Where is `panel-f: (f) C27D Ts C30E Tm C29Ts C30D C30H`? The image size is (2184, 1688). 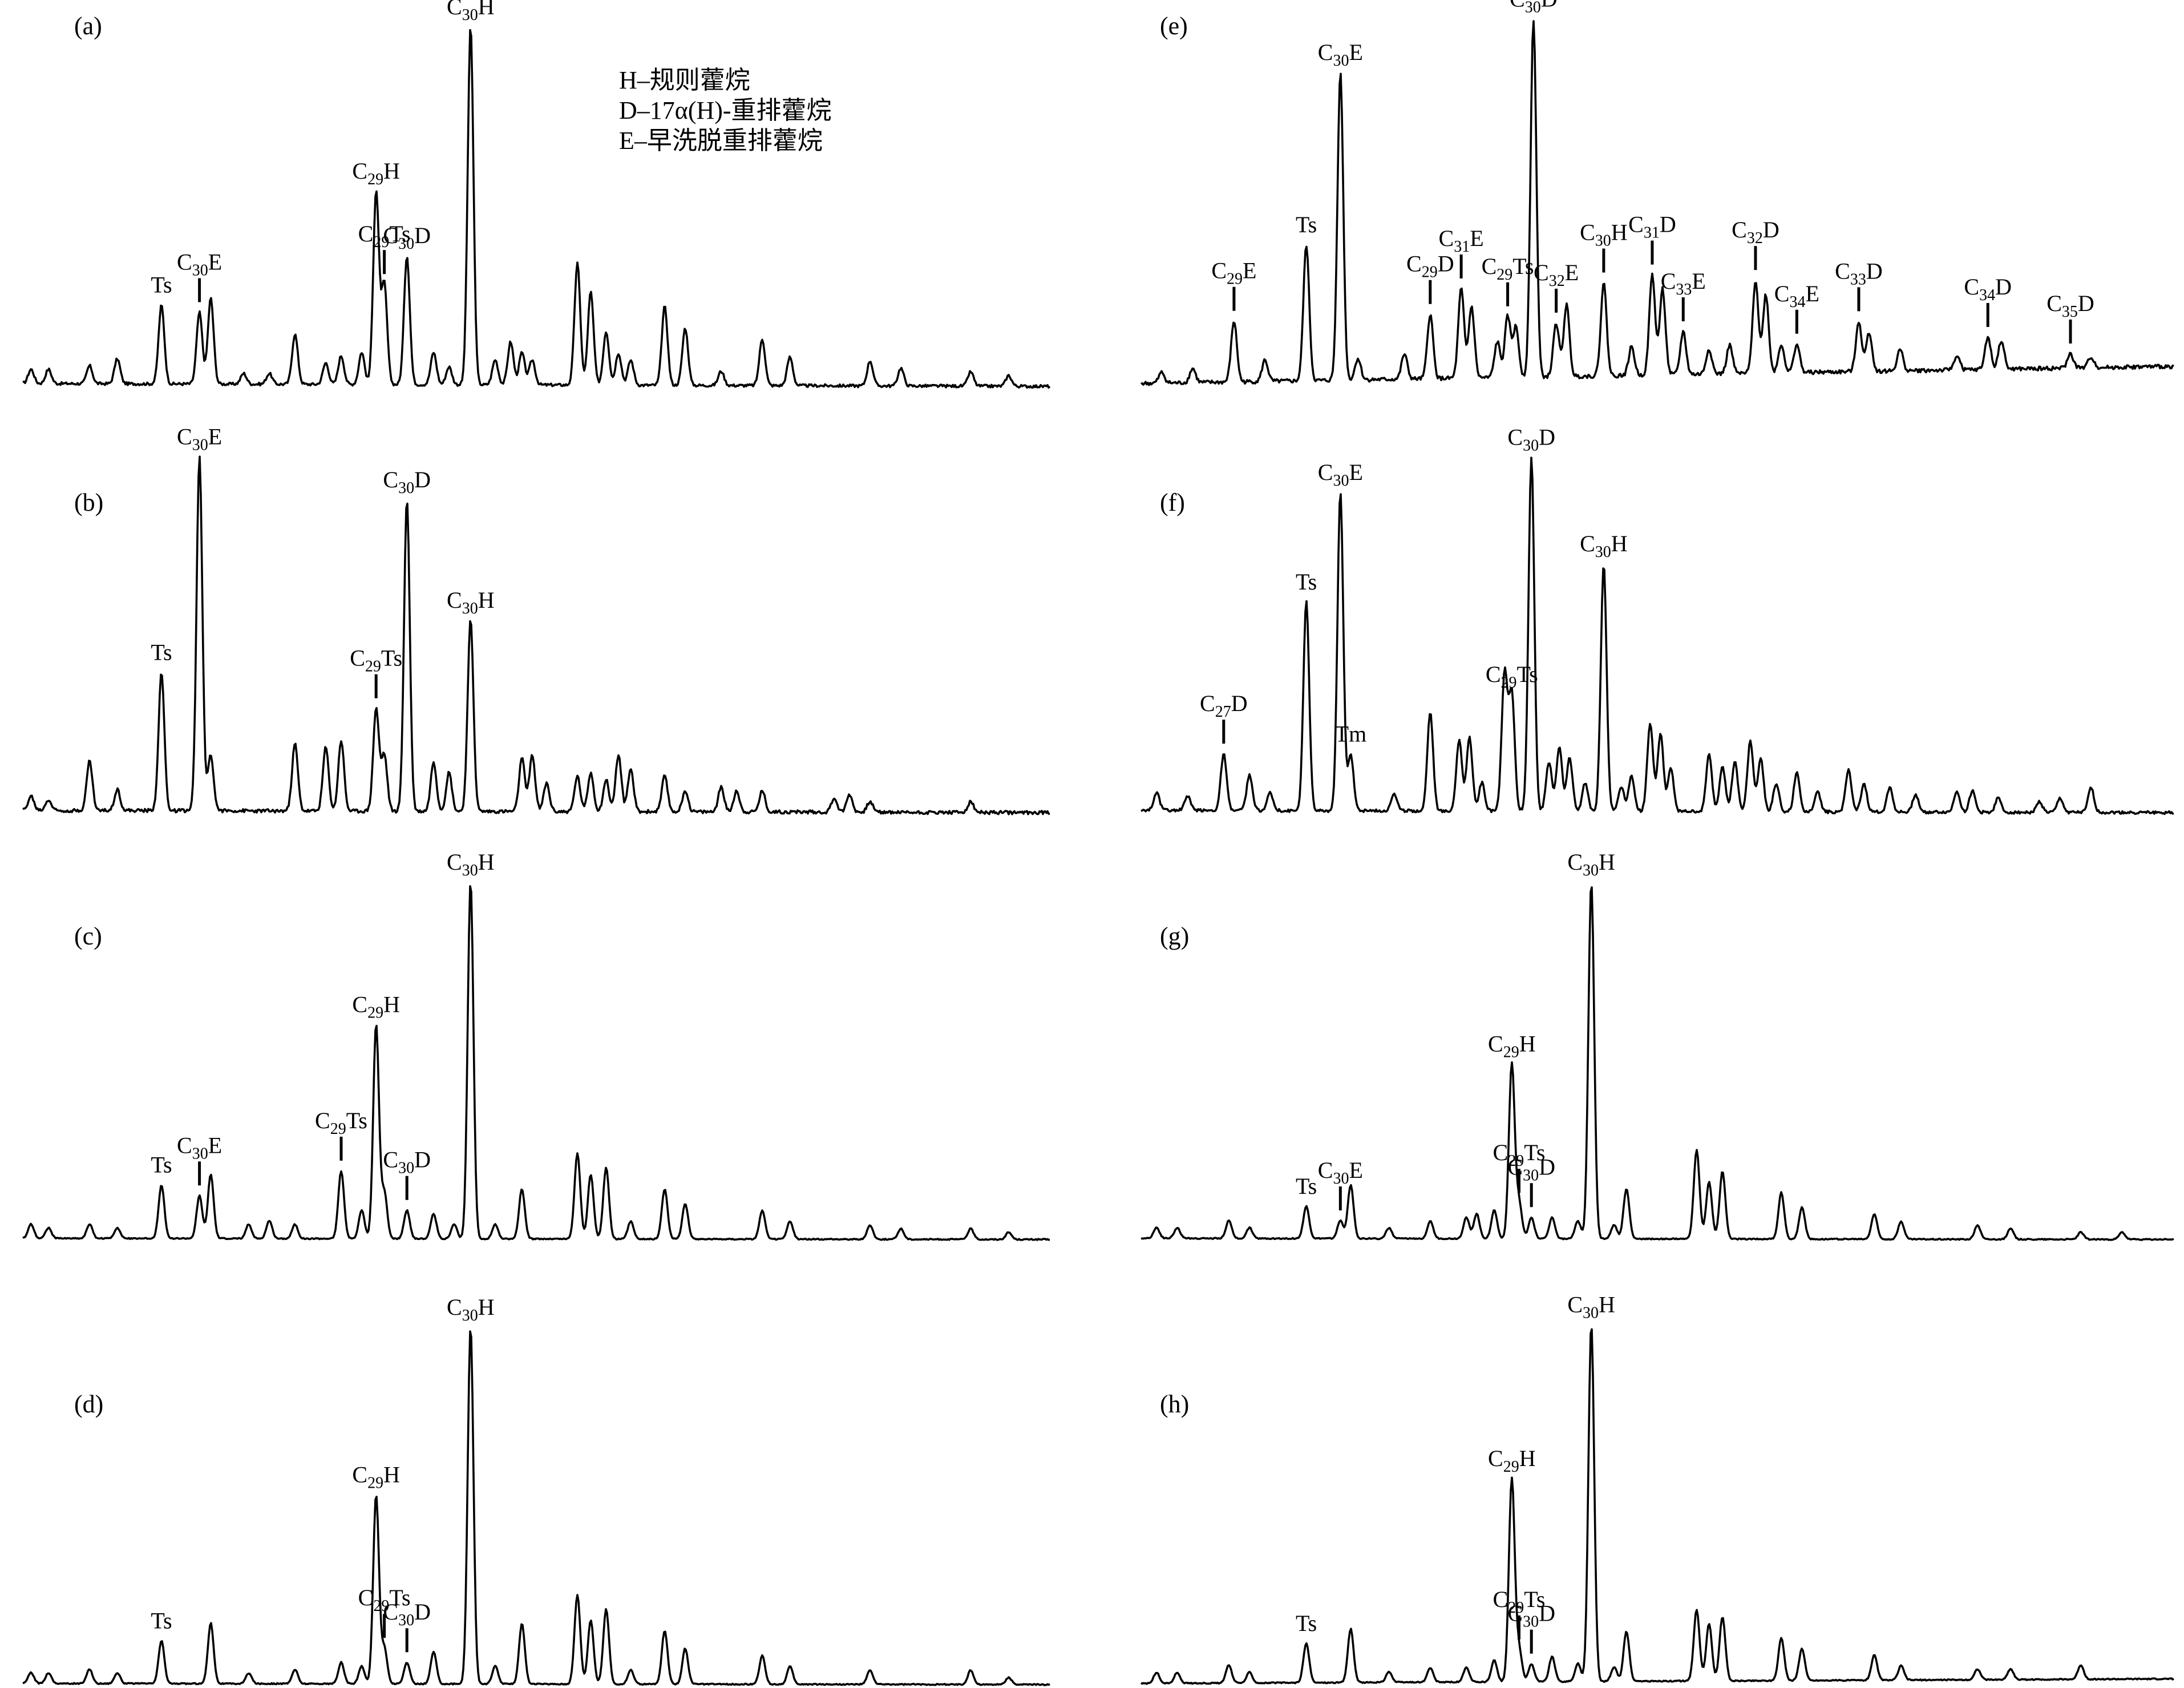
panel-f: (f) C27D Ts C30E Tm C29Ts C30D C30H is located at coordinates (1657, 620).